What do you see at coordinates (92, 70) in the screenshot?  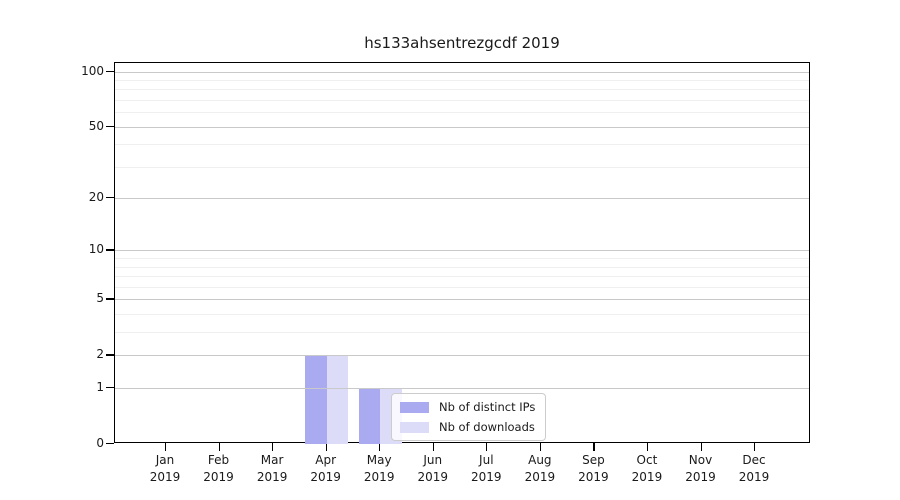 I see `y-tick-label-100: 100` at bounding box center [92, 70].